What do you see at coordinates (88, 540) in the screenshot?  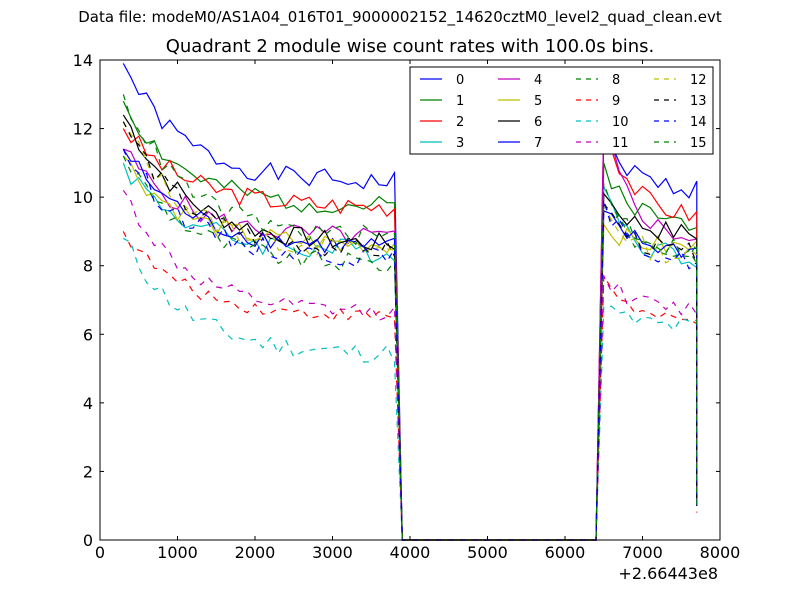 I see `y-tick-label: 0` at bounding box center [88, 540].